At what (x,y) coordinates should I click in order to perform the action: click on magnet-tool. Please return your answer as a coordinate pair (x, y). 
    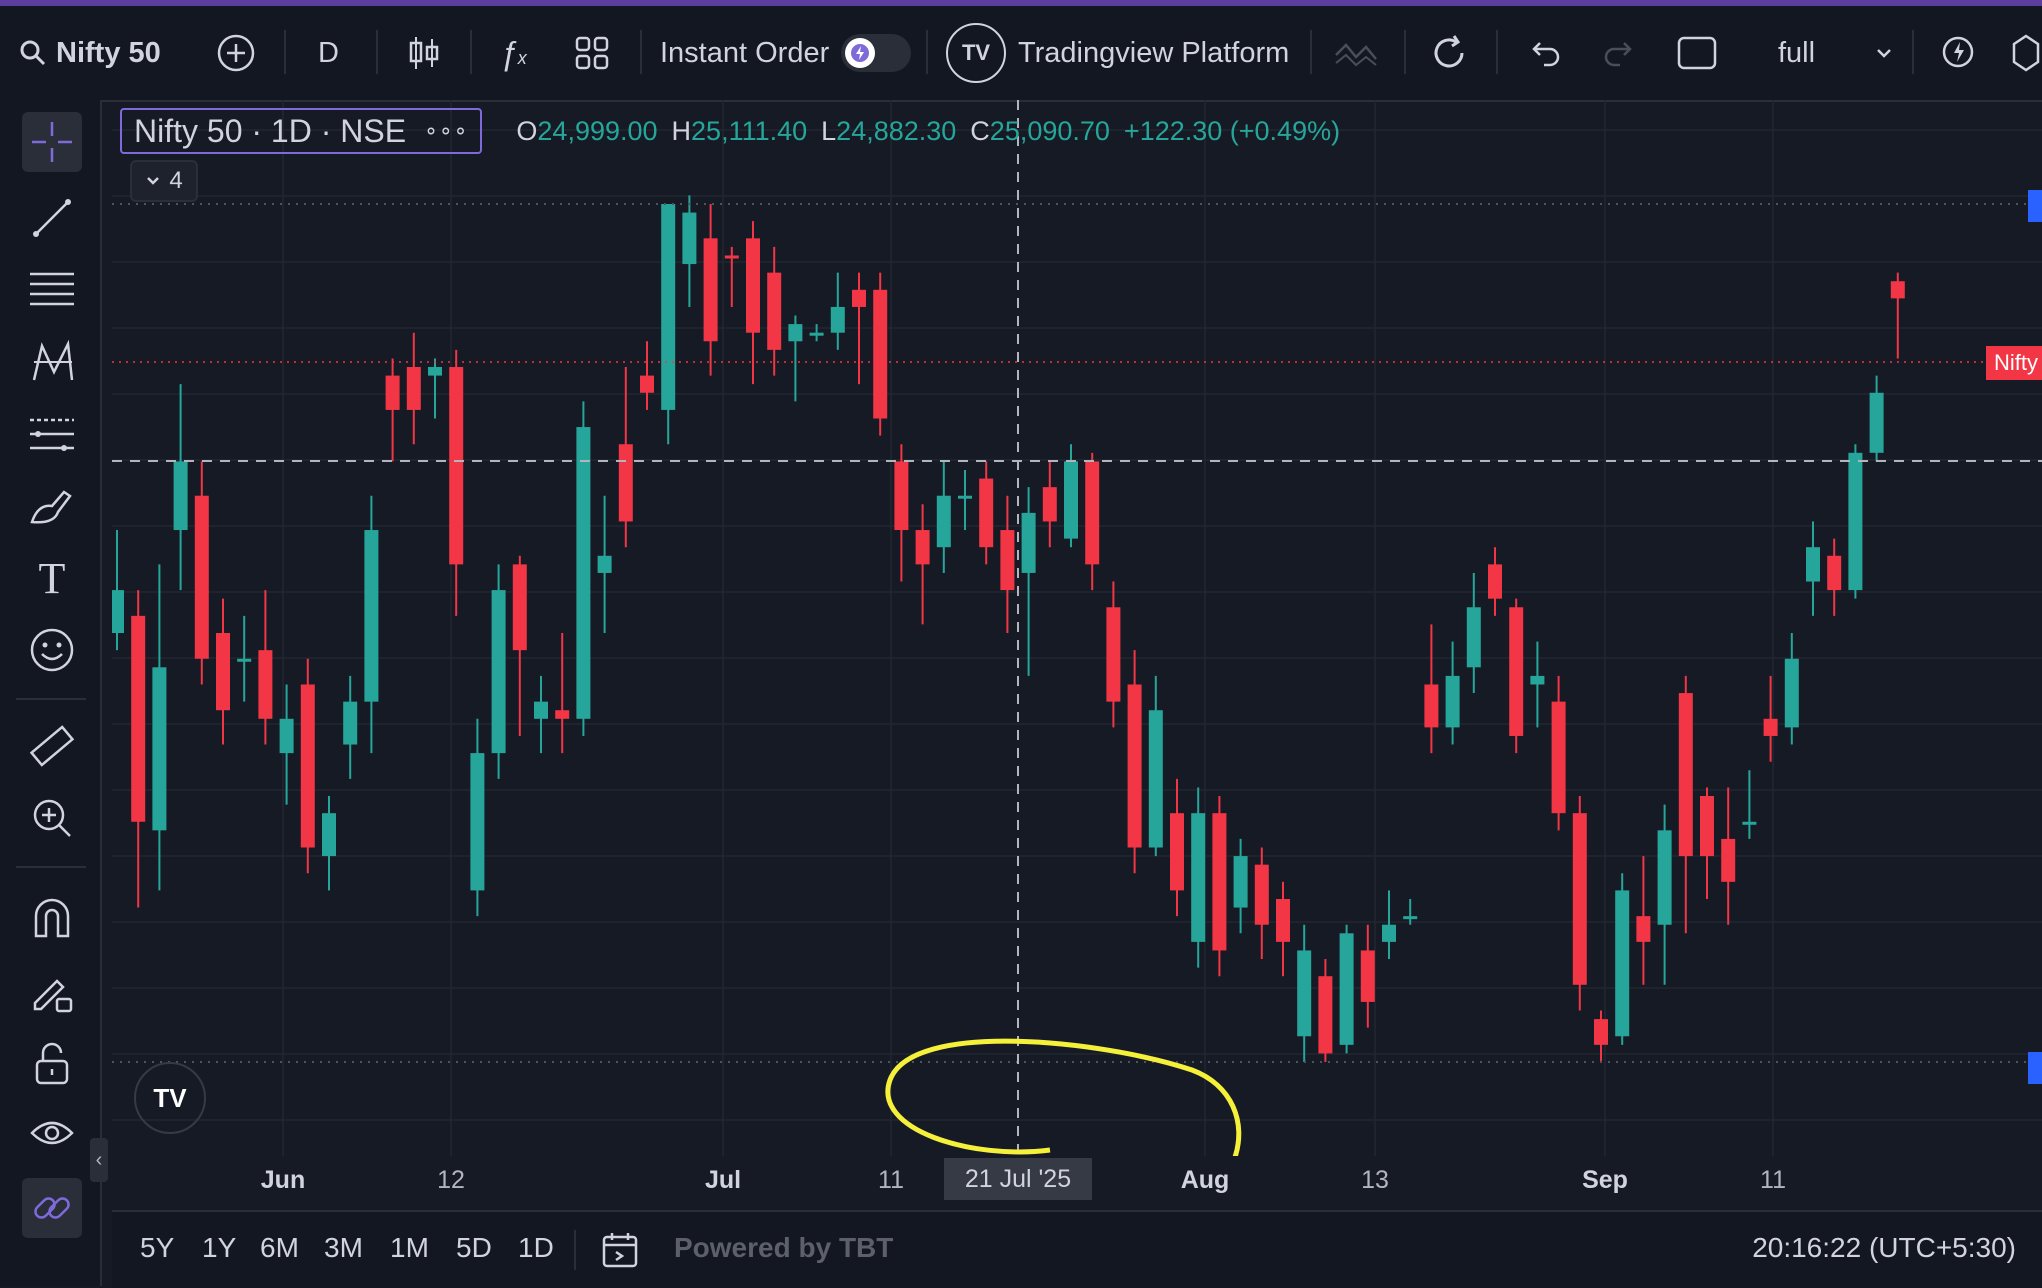
    Looking at the image, I should click on (52, 918).